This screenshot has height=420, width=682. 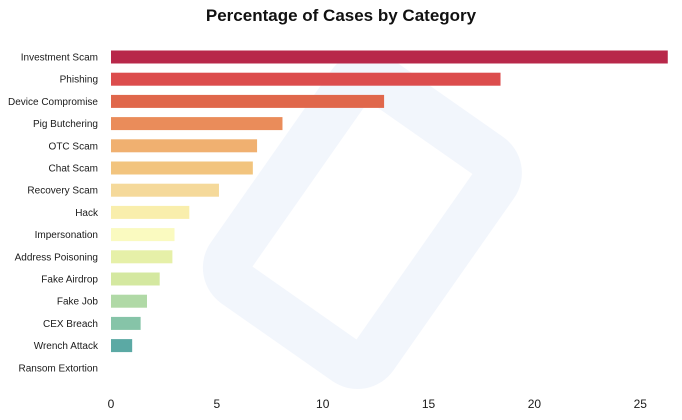 What do you see at coordinates (59, 58) in the screenshot?
I see `category-label-investment-scam: Investment Scam` at bounding box center [59, 58].